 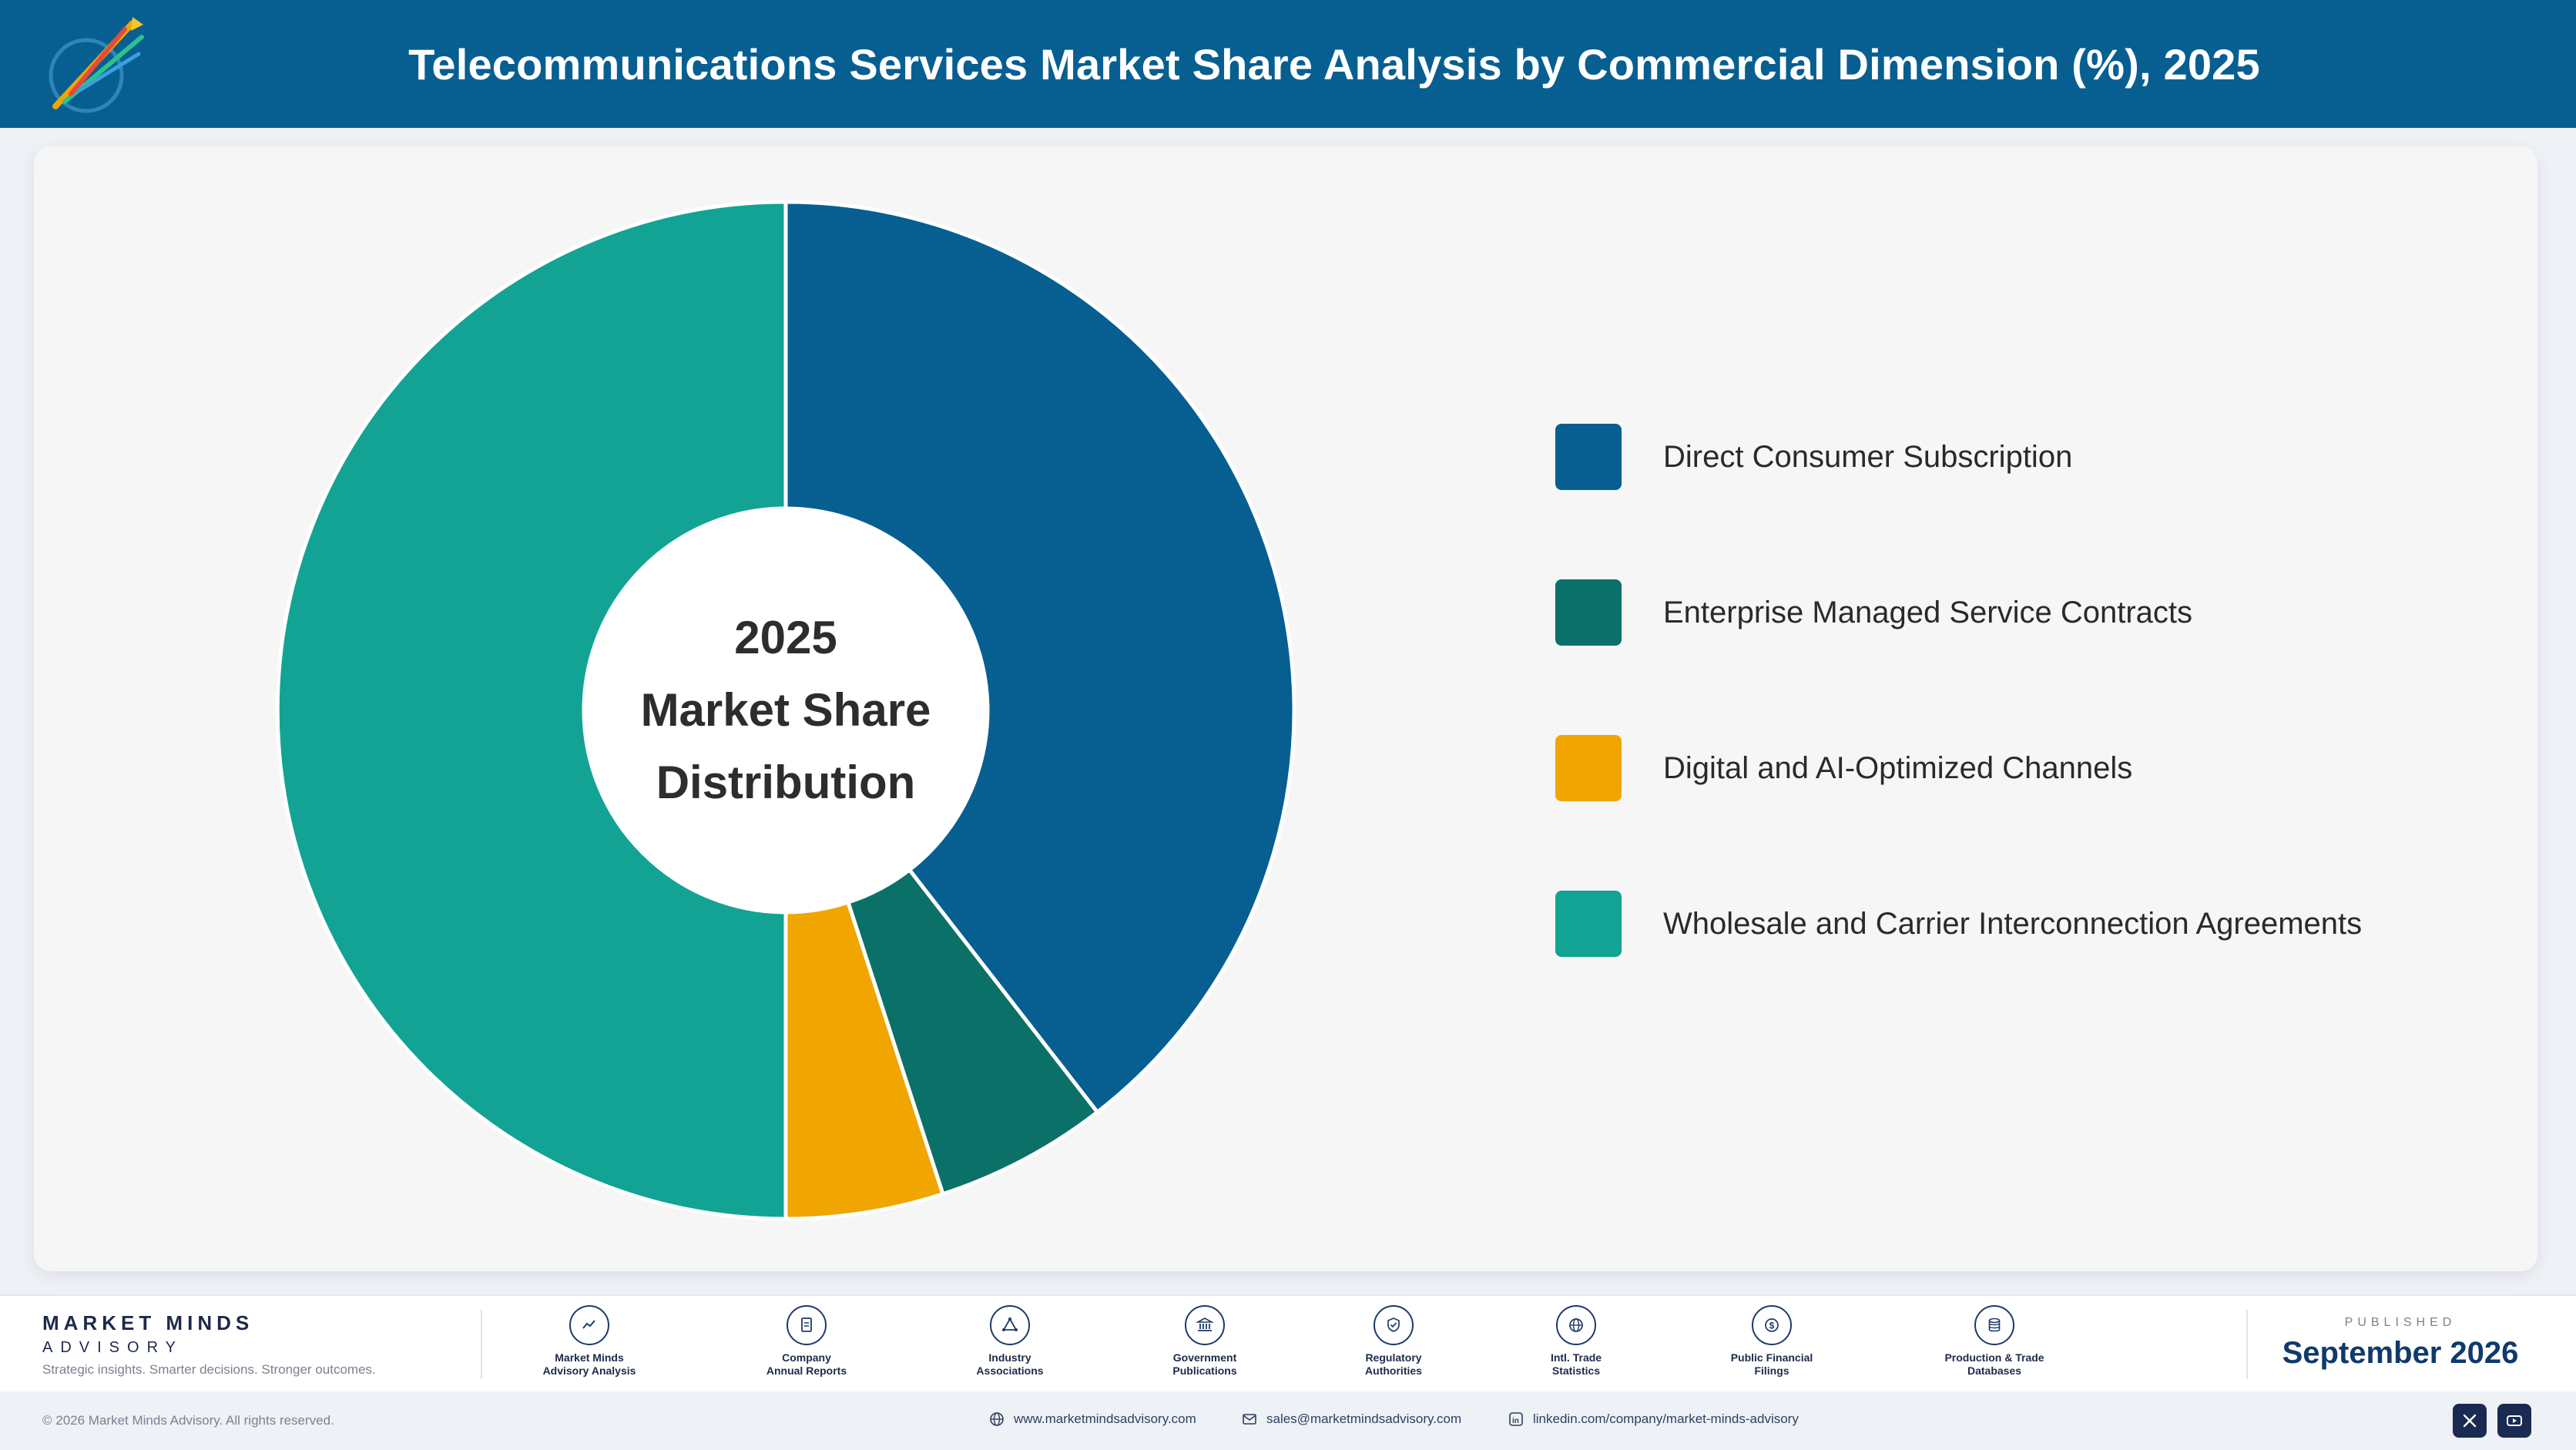 What do you see at coordinates (1105, 1418) in the screenshot?
I see `website-text: www.marketmindsadvisory.com` at bounding box center [1105, 1418].